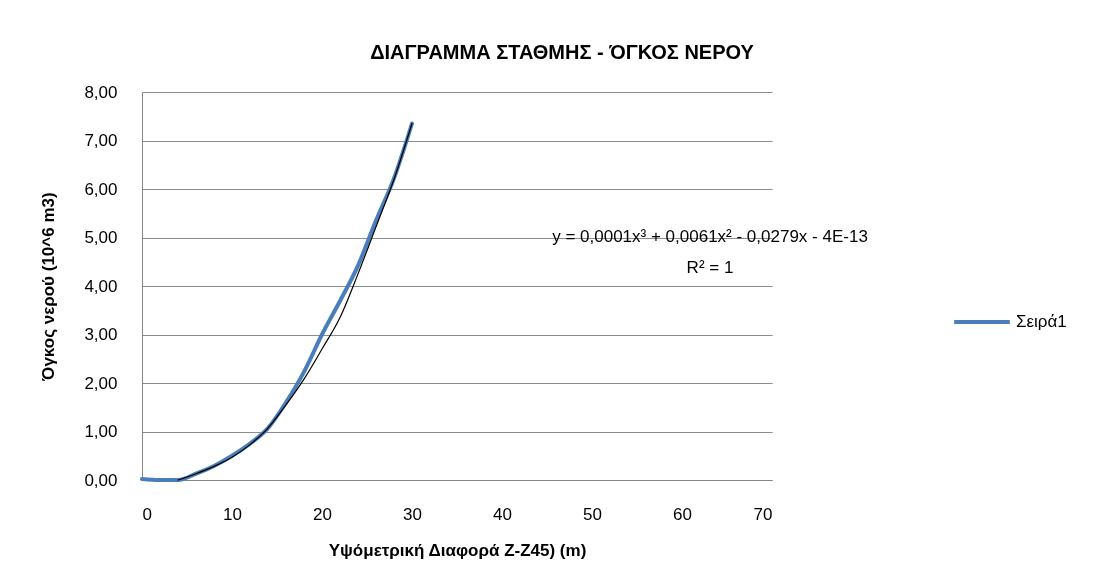 The width and height of the screenshot is (1108, 586). What do you see at coordinates (763, 514) in the screenshot?
I see `x-tick-label: 70` at bounding box center [763, 514].